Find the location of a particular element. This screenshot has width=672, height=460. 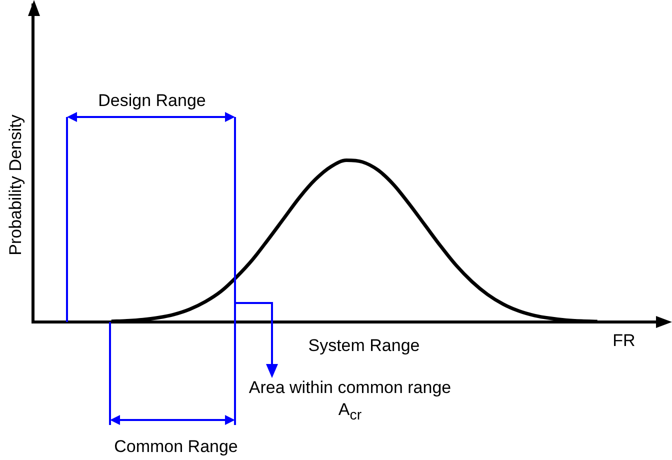

x-axis-title: FR is located at coordinates (624, 341).